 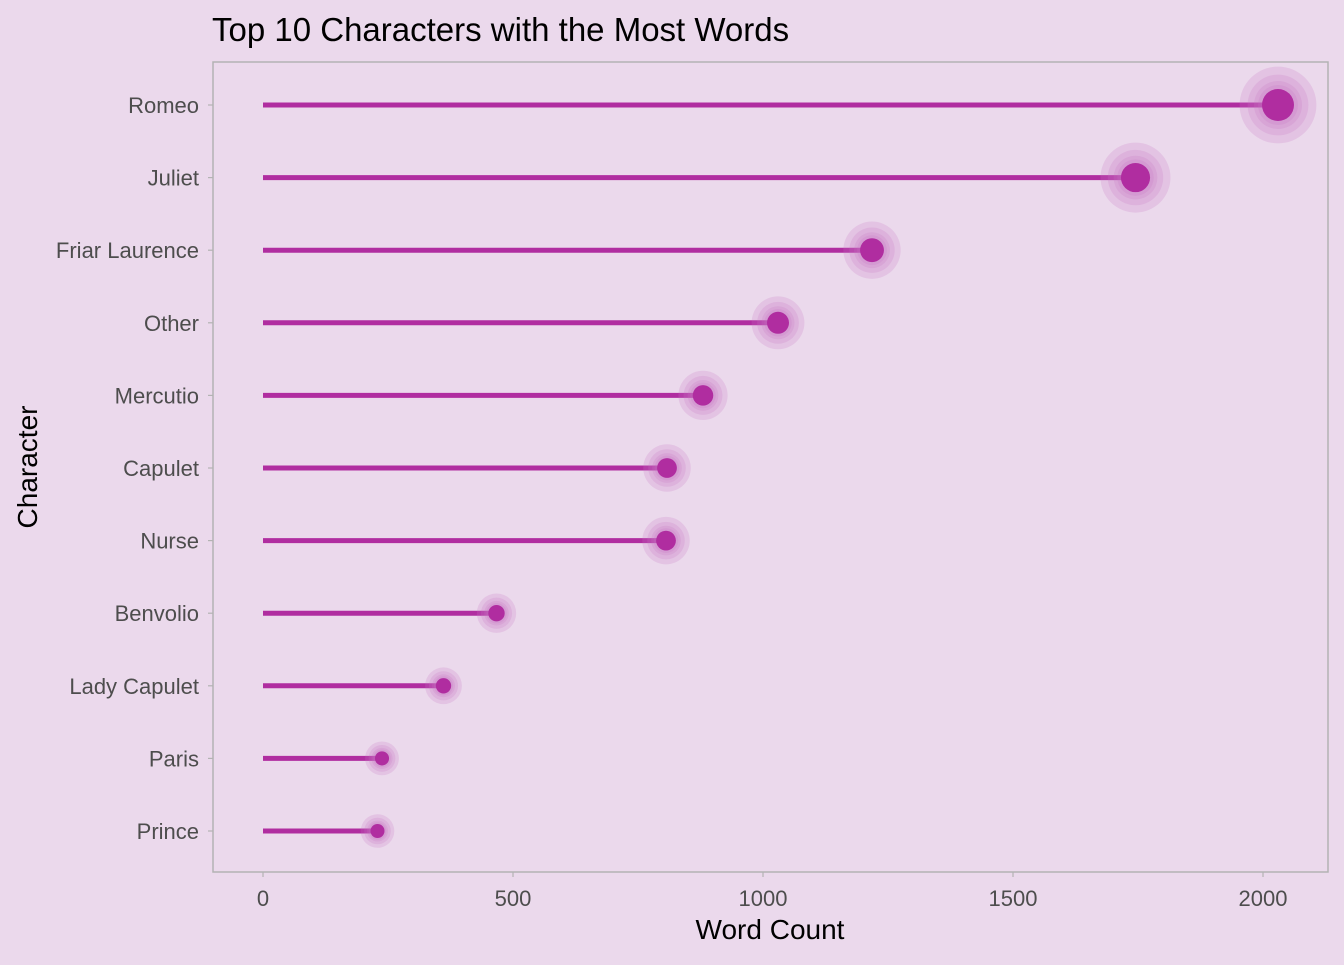 What do you see at coordinates (161, 468) in the screenshot?
I see `y-tick-label-capulet: Capulet` at bounding box center [161, 468].